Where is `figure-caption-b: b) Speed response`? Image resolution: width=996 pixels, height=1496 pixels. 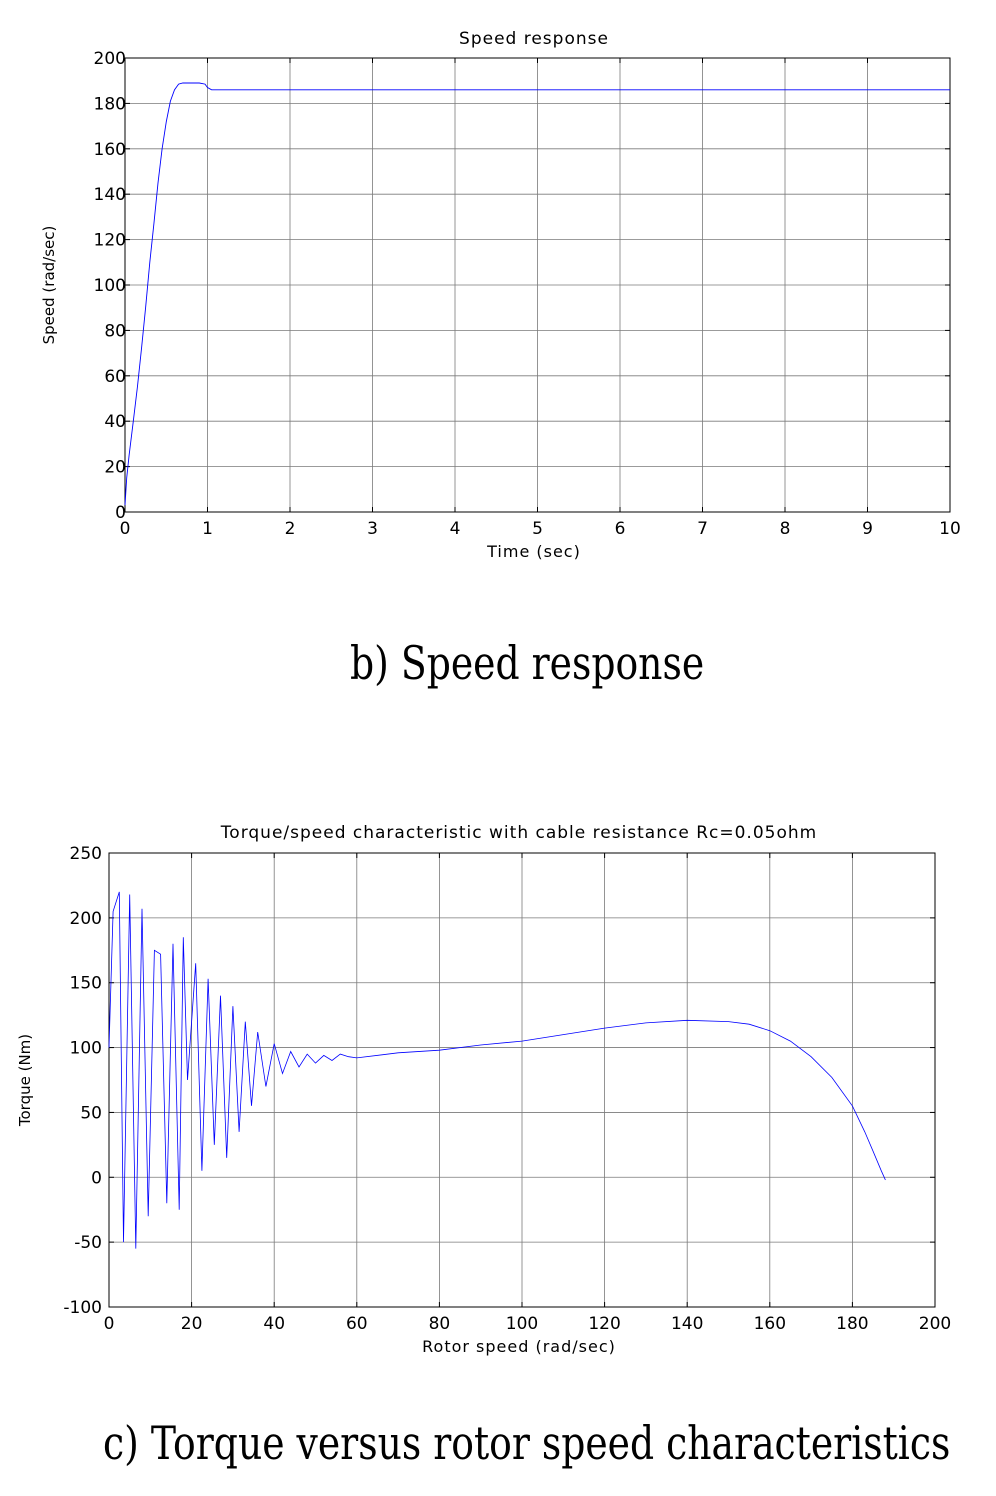 figure-caption-b: b) Speed response is located at coordinates (527, 663).